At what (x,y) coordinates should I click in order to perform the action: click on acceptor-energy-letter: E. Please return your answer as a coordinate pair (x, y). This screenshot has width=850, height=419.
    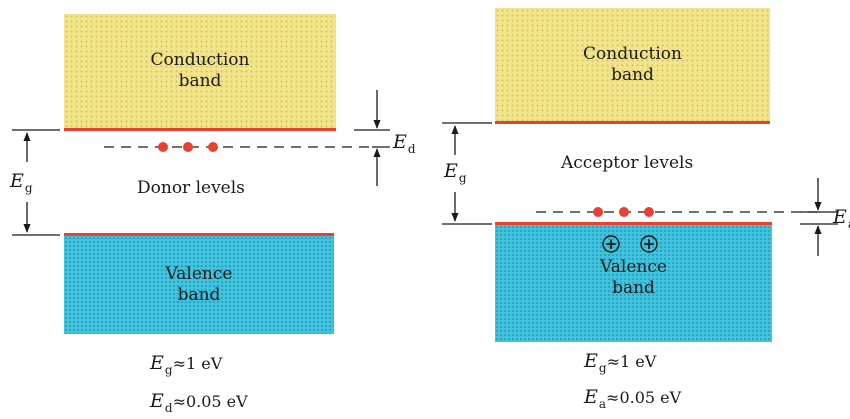
    Looking at the image, I should click on (840, 217).